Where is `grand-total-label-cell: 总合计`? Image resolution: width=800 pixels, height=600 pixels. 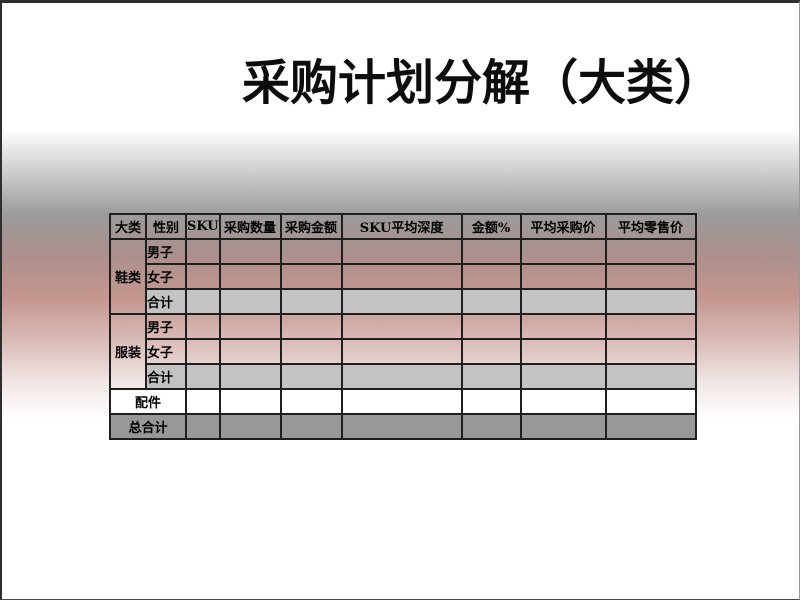
grand-total-label-cell: 总合计 is located at coordinates (148, 426).